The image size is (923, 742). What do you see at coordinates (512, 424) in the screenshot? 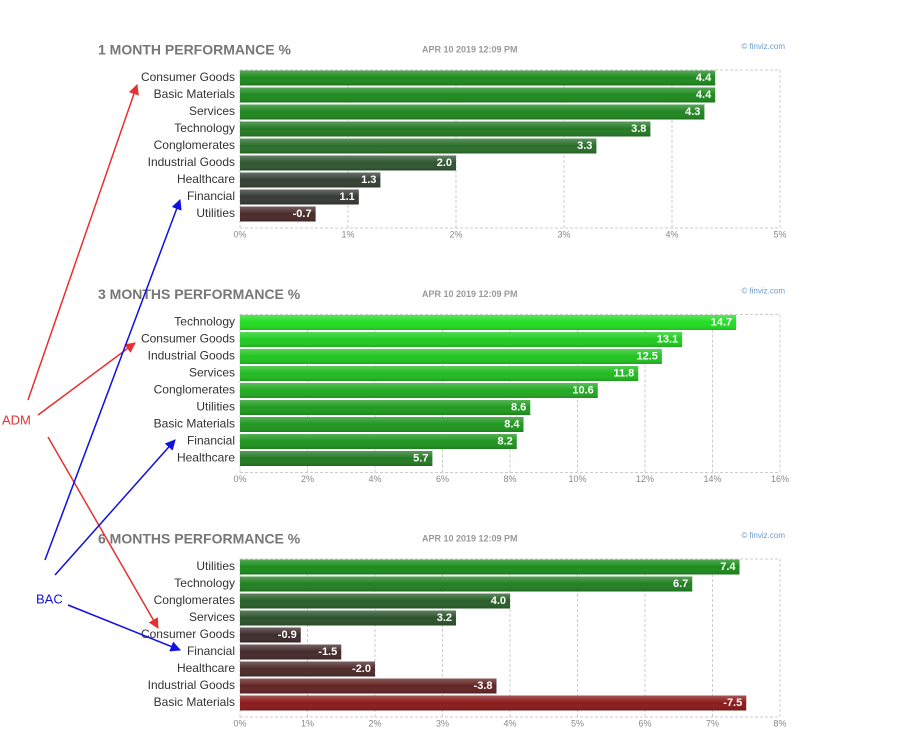
I see `value-label: 8.4` at bounding box center [512, 424].